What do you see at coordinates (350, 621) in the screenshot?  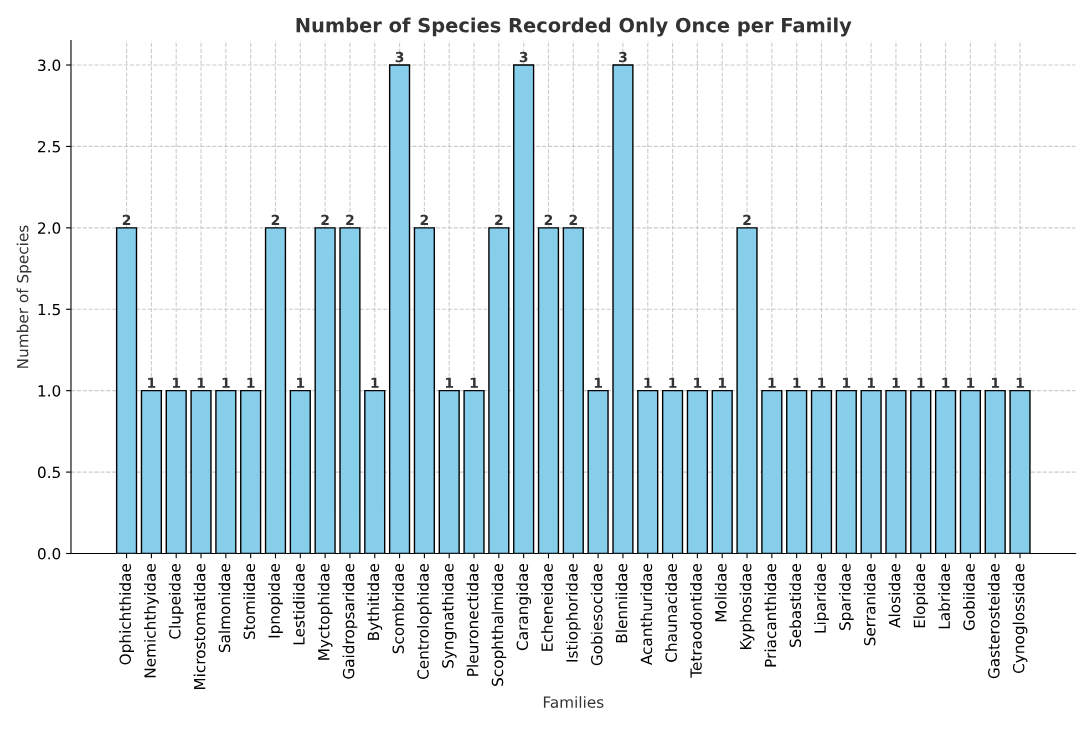 I see `x-tick-label: Gaidropsaridae` at bounding box center [350, 621].